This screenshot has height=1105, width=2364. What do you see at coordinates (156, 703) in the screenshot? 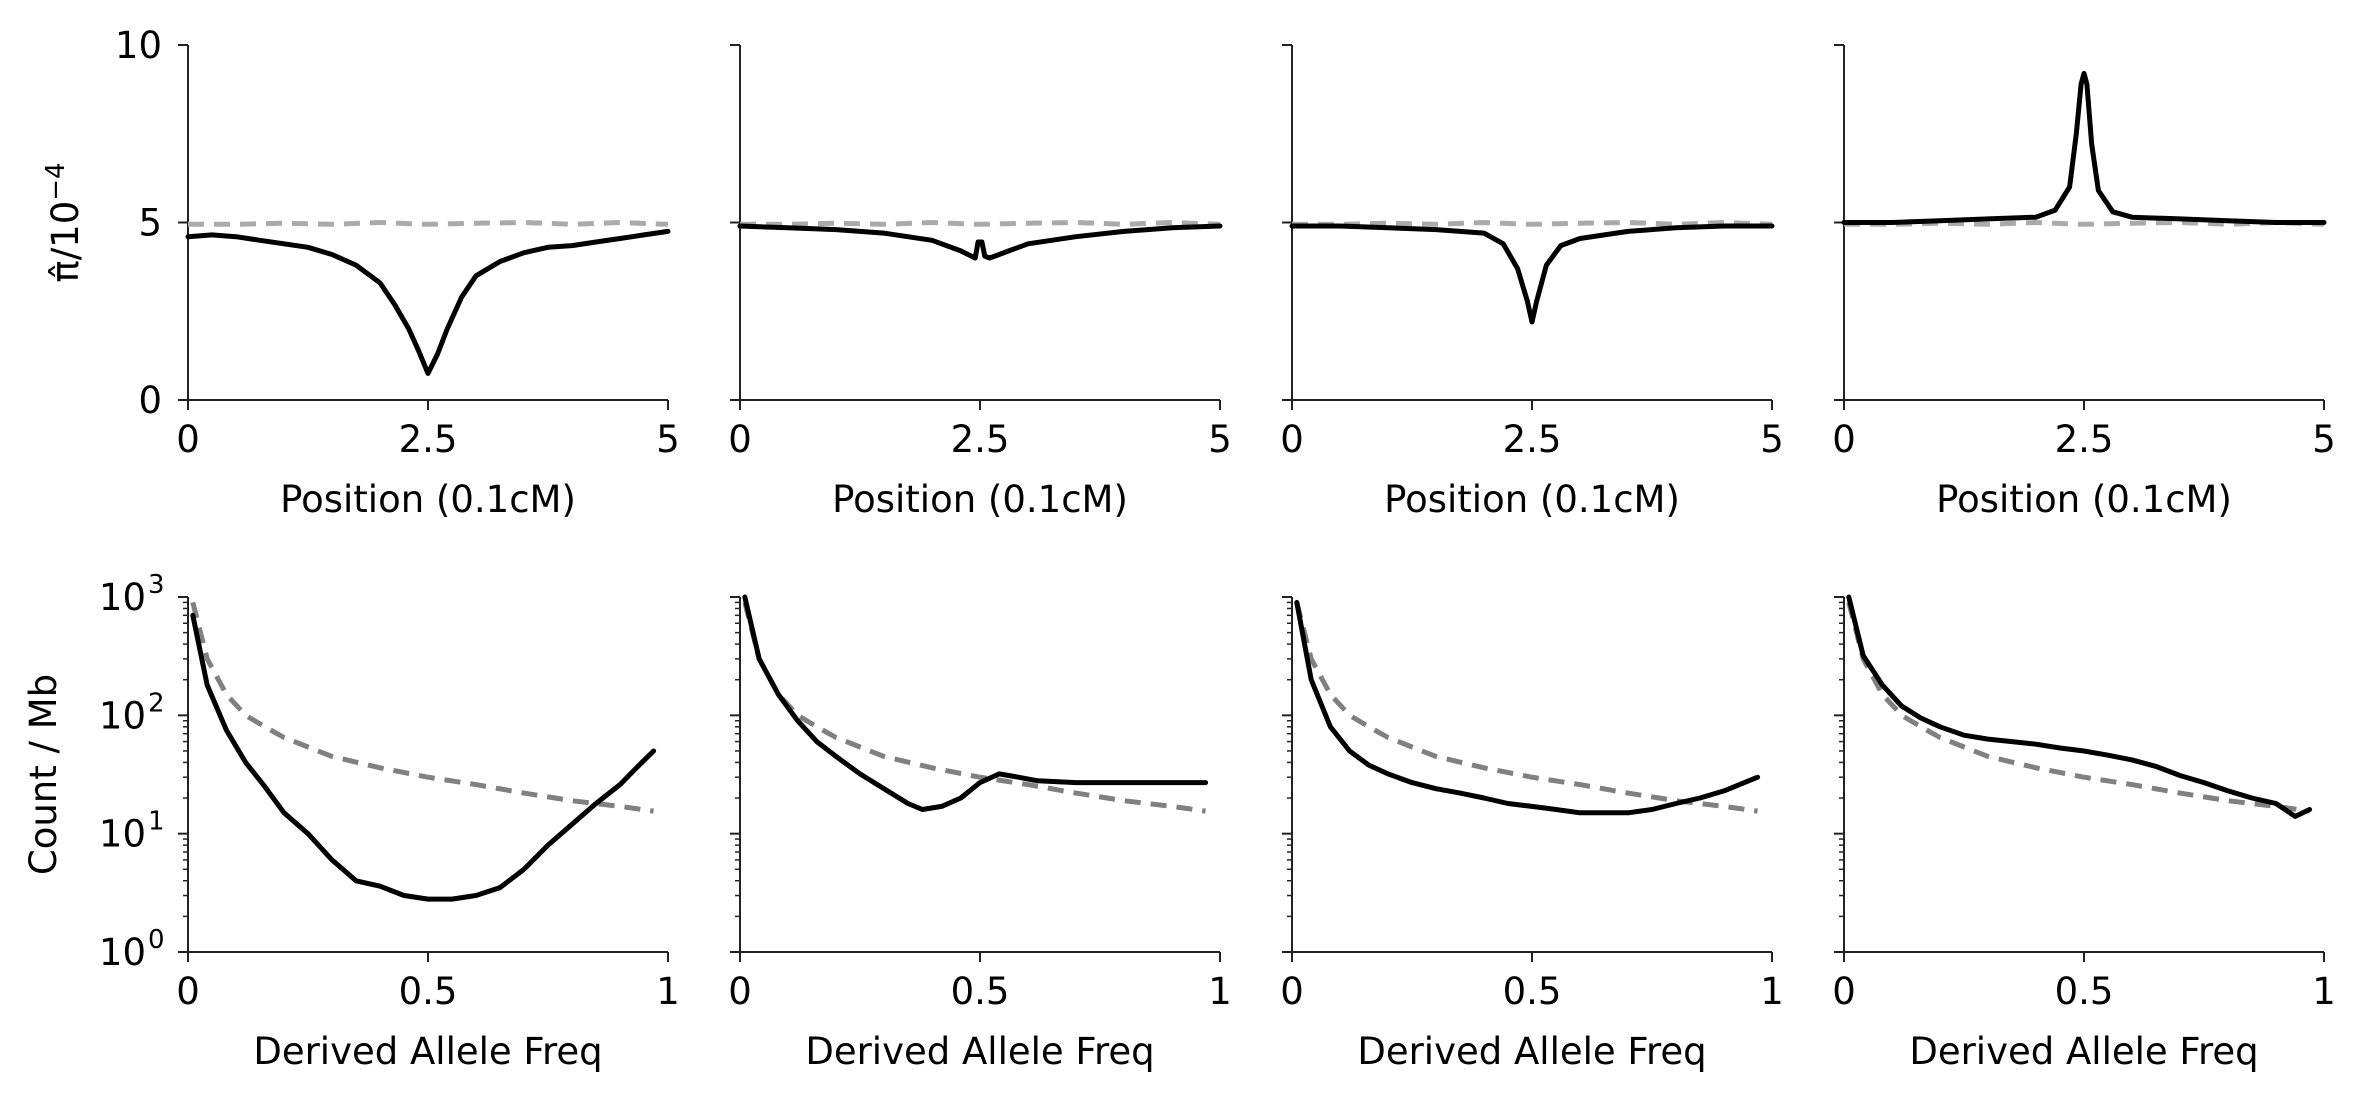
I see `y-tick-exponent: 2` at bounding box center [156, 703].